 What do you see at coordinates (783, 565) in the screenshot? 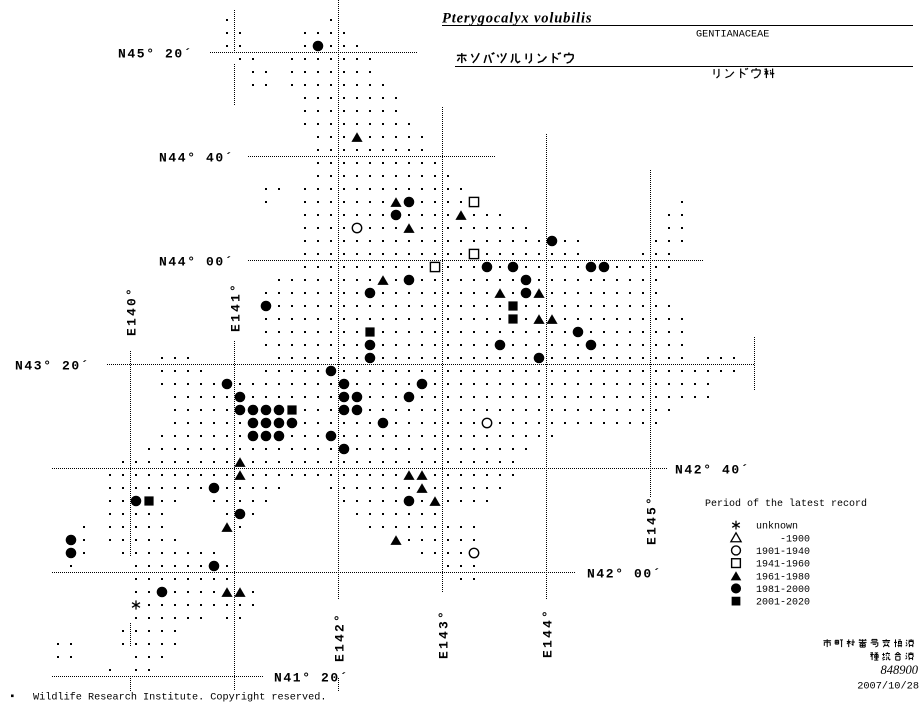
I see `svg-text: 1941-1960` at bounding box center [783, 565].